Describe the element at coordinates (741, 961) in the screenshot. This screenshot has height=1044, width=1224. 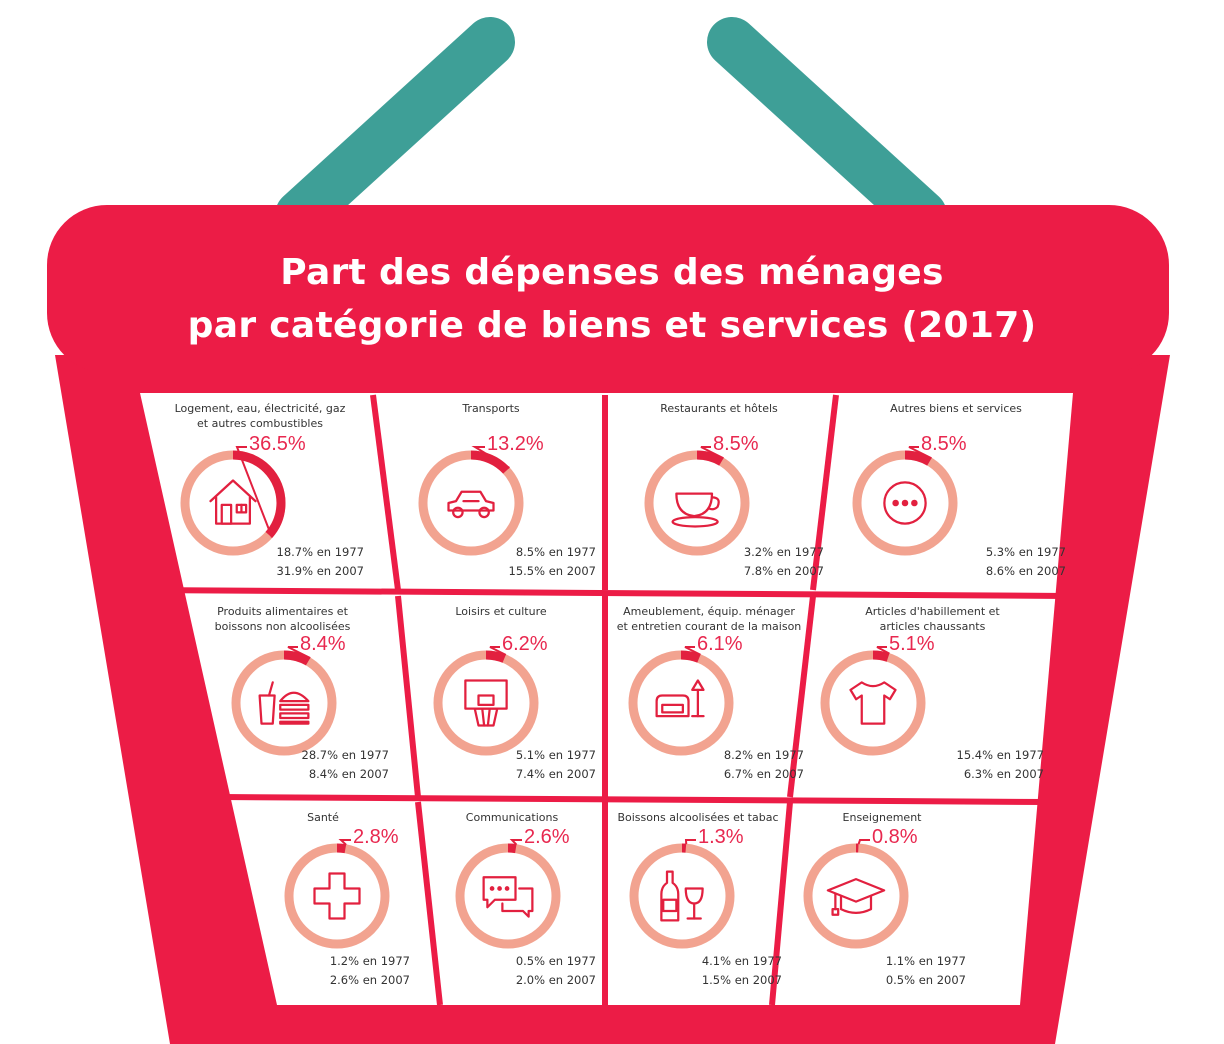
I see `share-1977: 4.1% en 1977` at that location.